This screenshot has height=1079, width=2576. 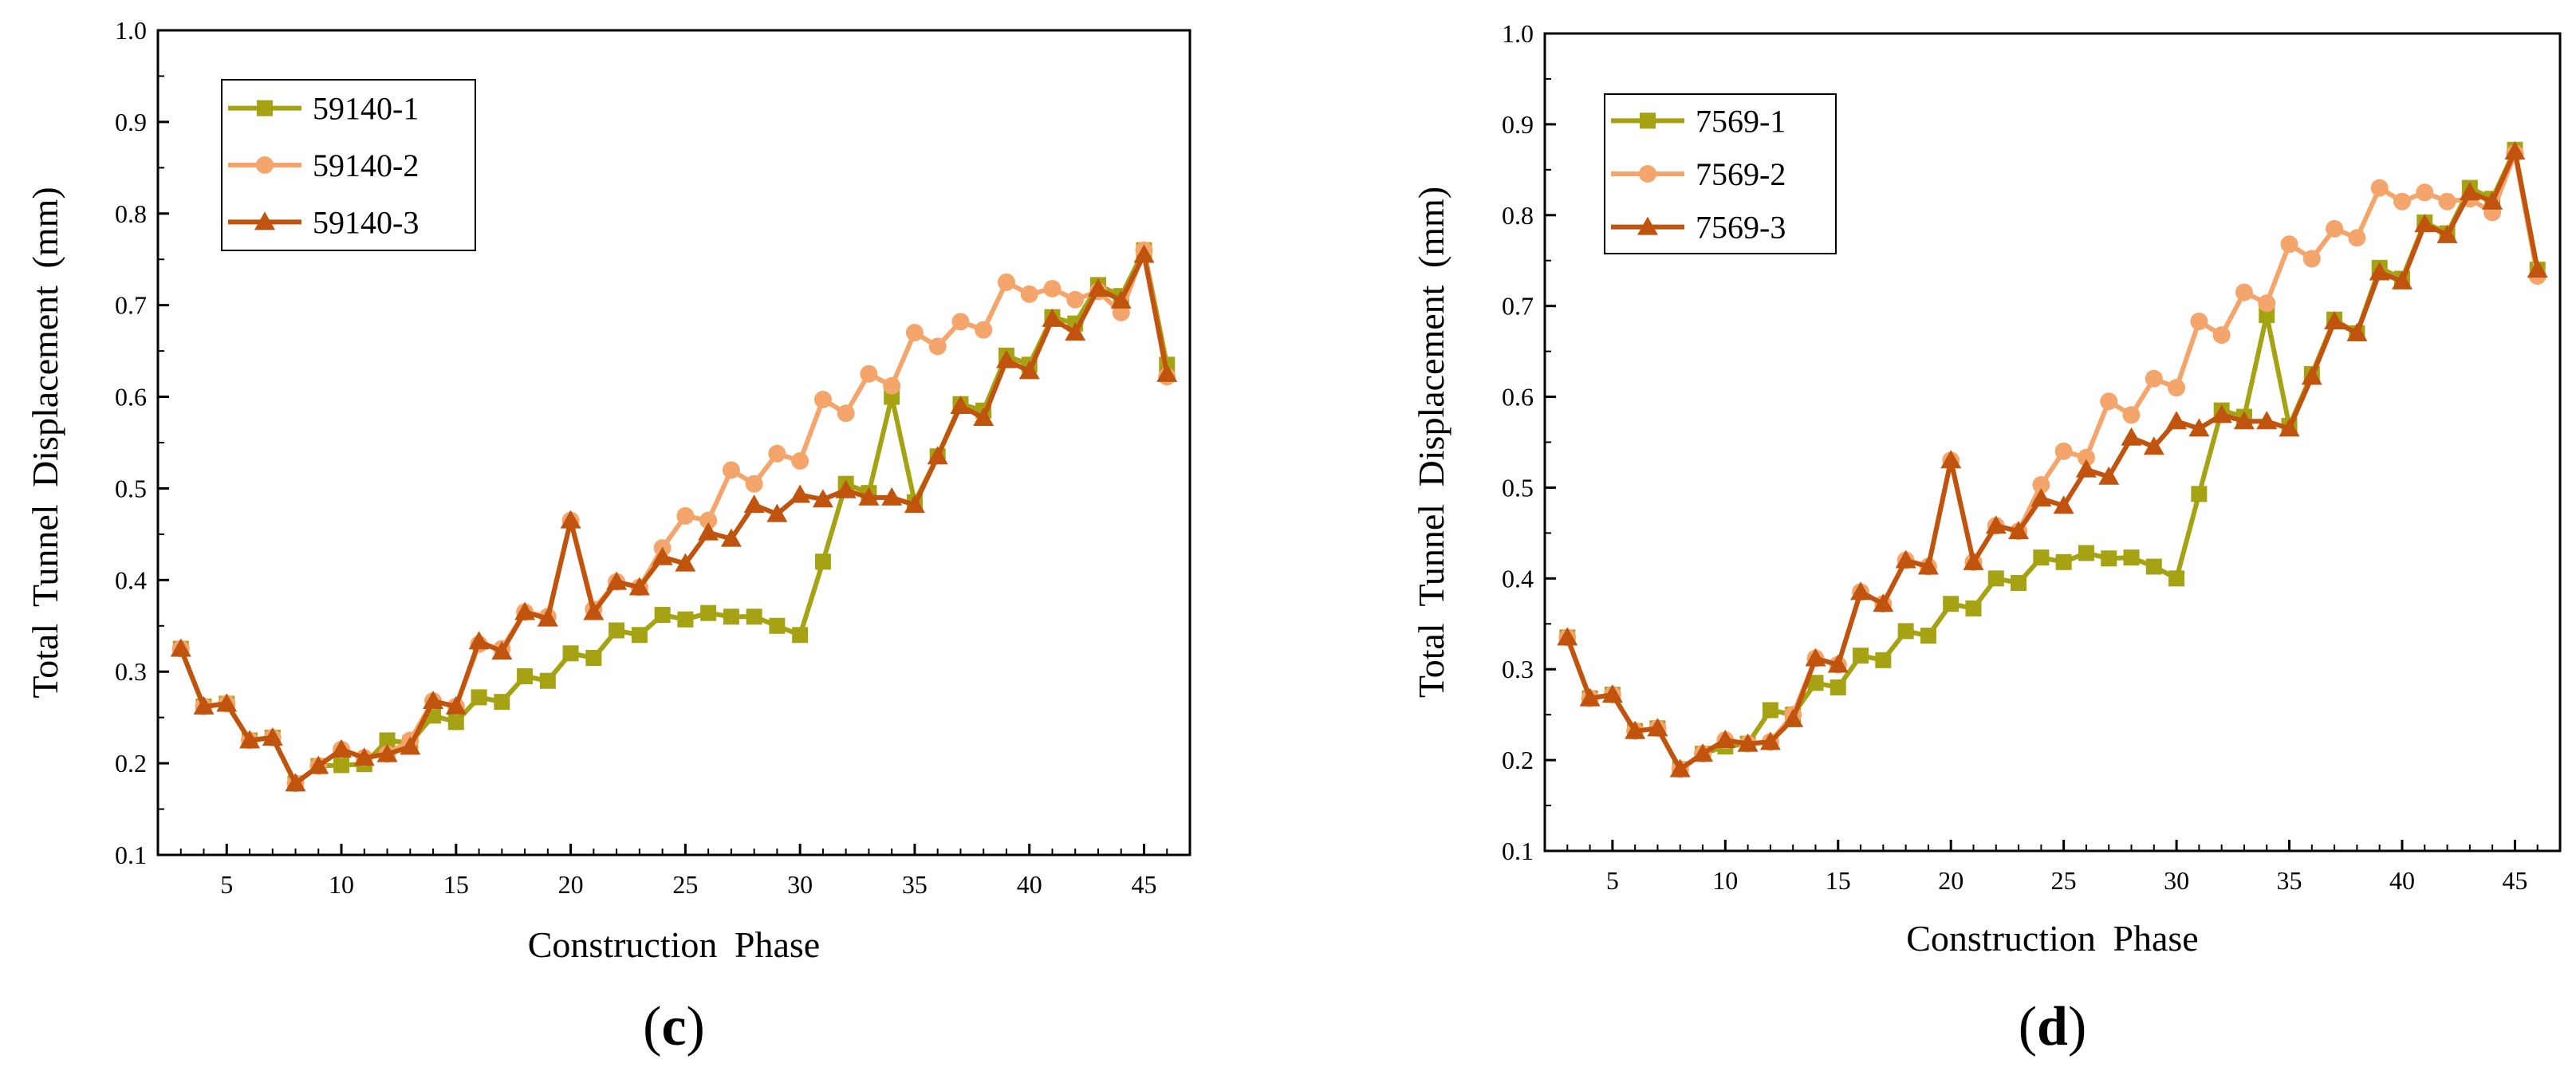 I want to click on y-tick-label: 0.3, so click(x=131, y=671).